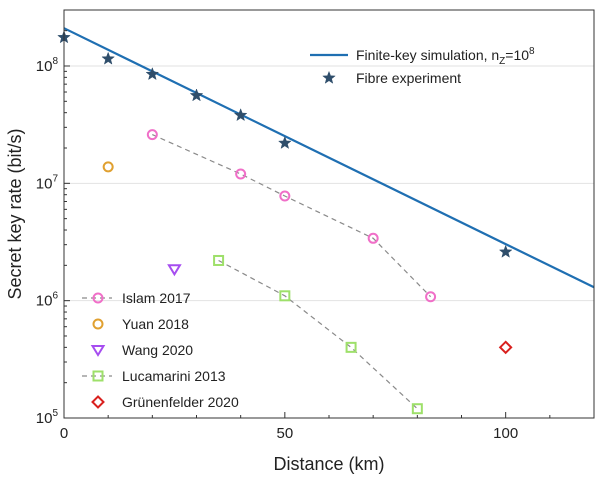 The image size is (600, 481). What do you see at coordinates (47, 417) in the screenshot?
I see `y-tick-label: 10⁵` at bounding box center [47, 417].